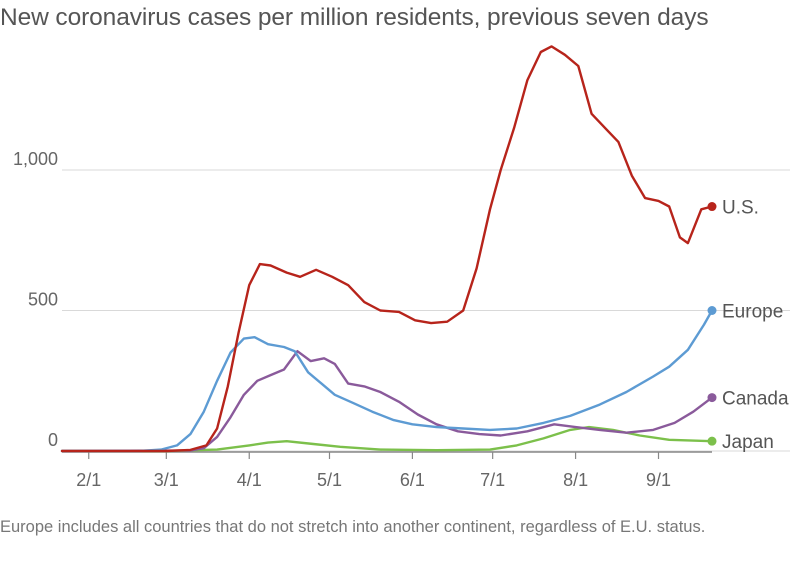  Describe the element at coordinates (35, 159) in the screenshot. I see `y-tick-label: 1,000` at that location.